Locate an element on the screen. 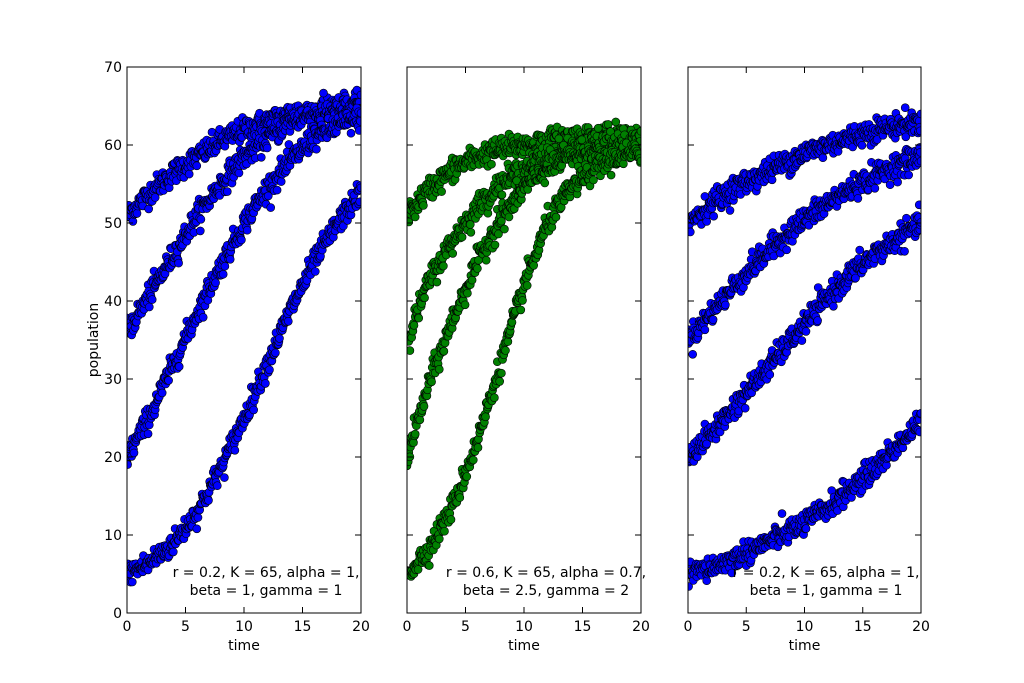 This screenshot has width=1024, height=683. parameter-annotation: beta = 2.5, gamma = 2 is located at coordinates (546, 591).